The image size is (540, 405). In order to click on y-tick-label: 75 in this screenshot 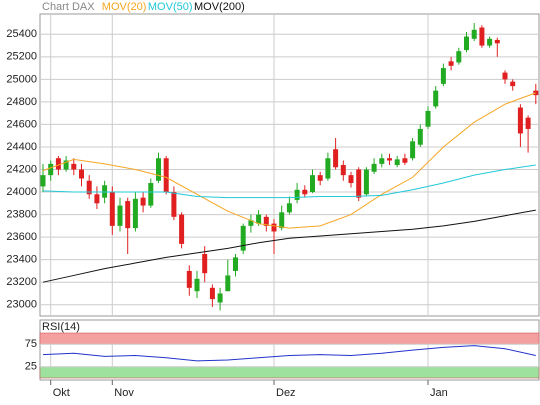, I will do `click(31, 344)`.